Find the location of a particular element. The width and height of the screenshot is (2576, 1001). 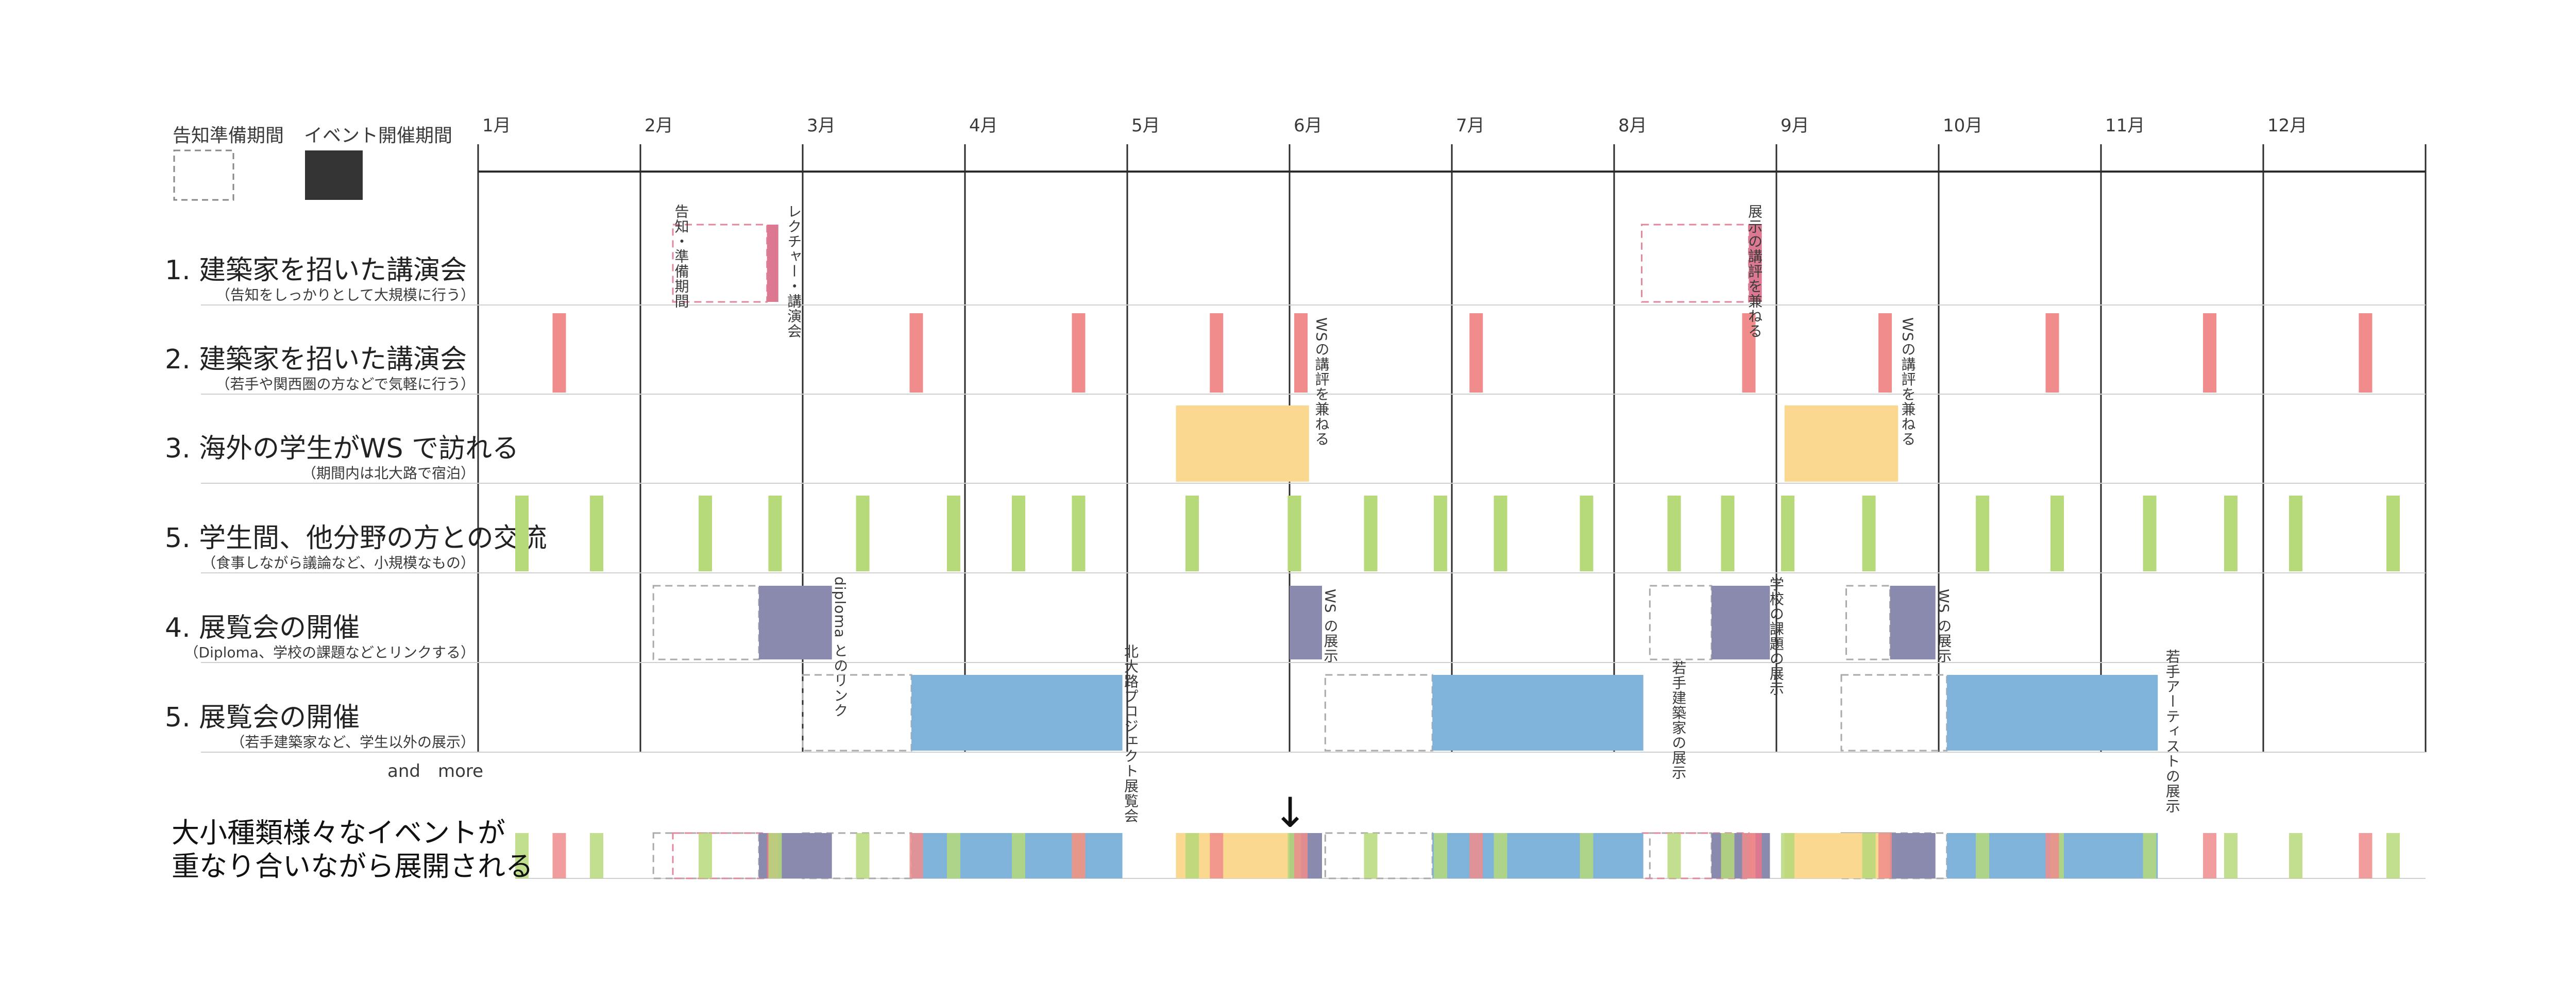

legend-event-label: イベント開催期間 is located at coordinates (378, 135).